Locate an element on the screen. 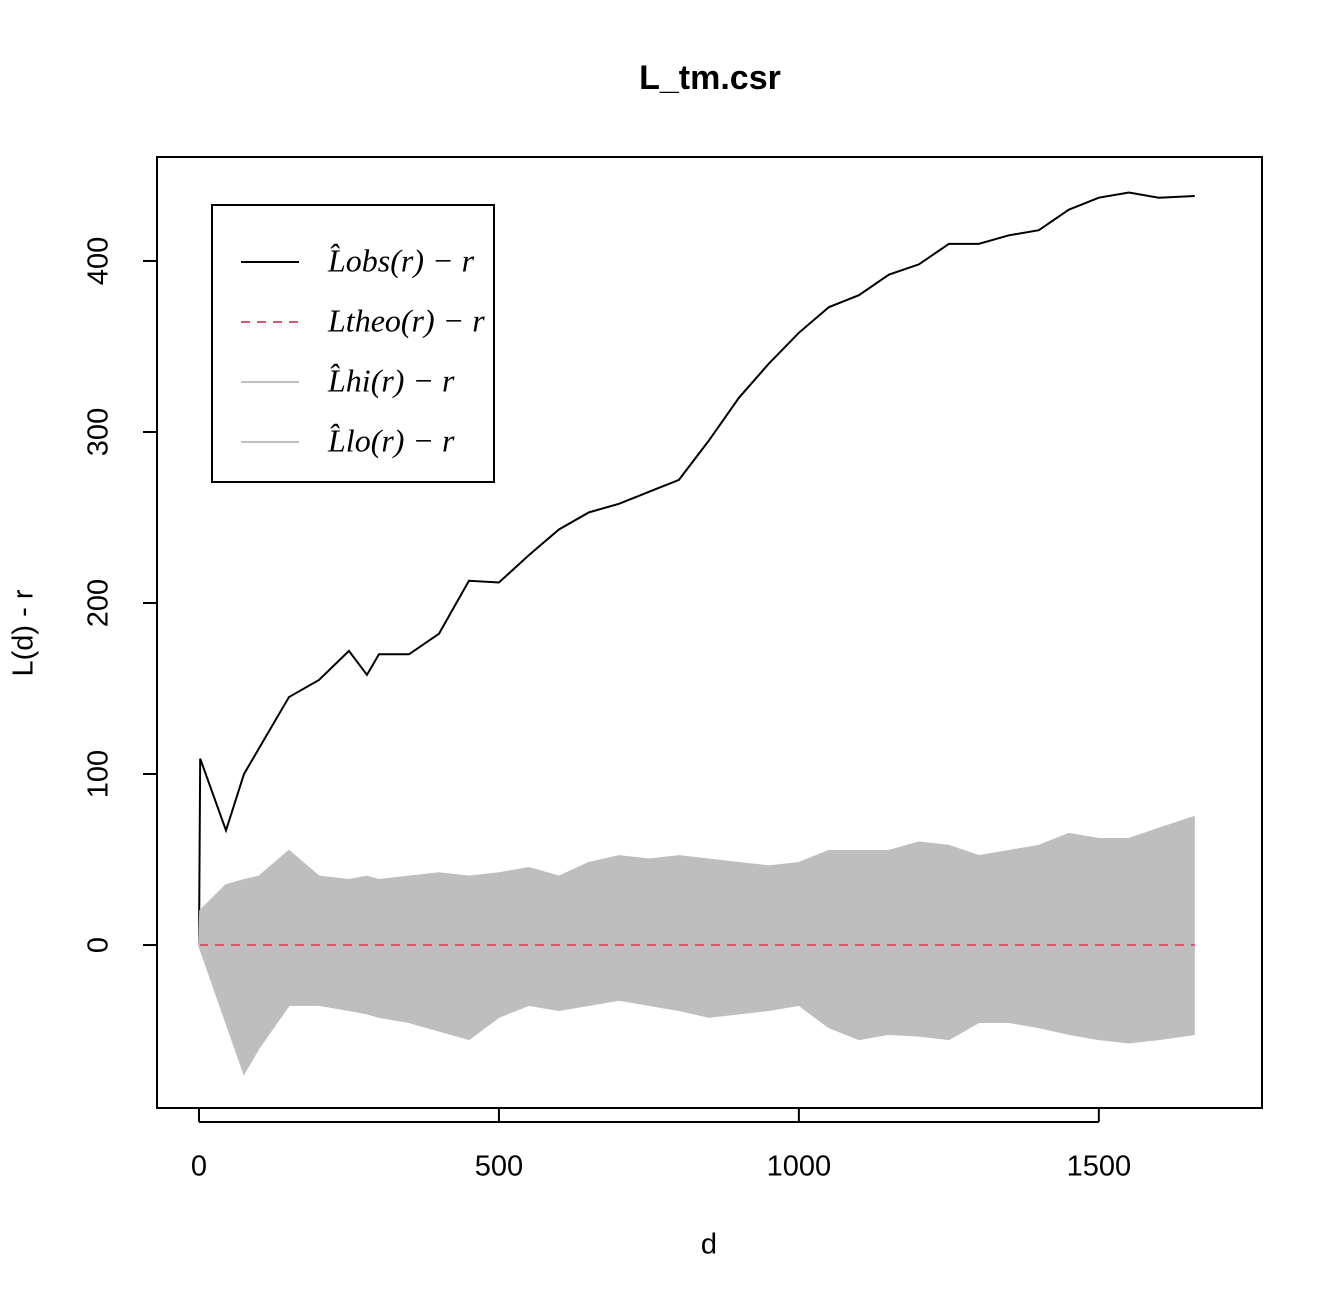  legend-label: Ltheo(r) − r is located at coordinates (406, 320).